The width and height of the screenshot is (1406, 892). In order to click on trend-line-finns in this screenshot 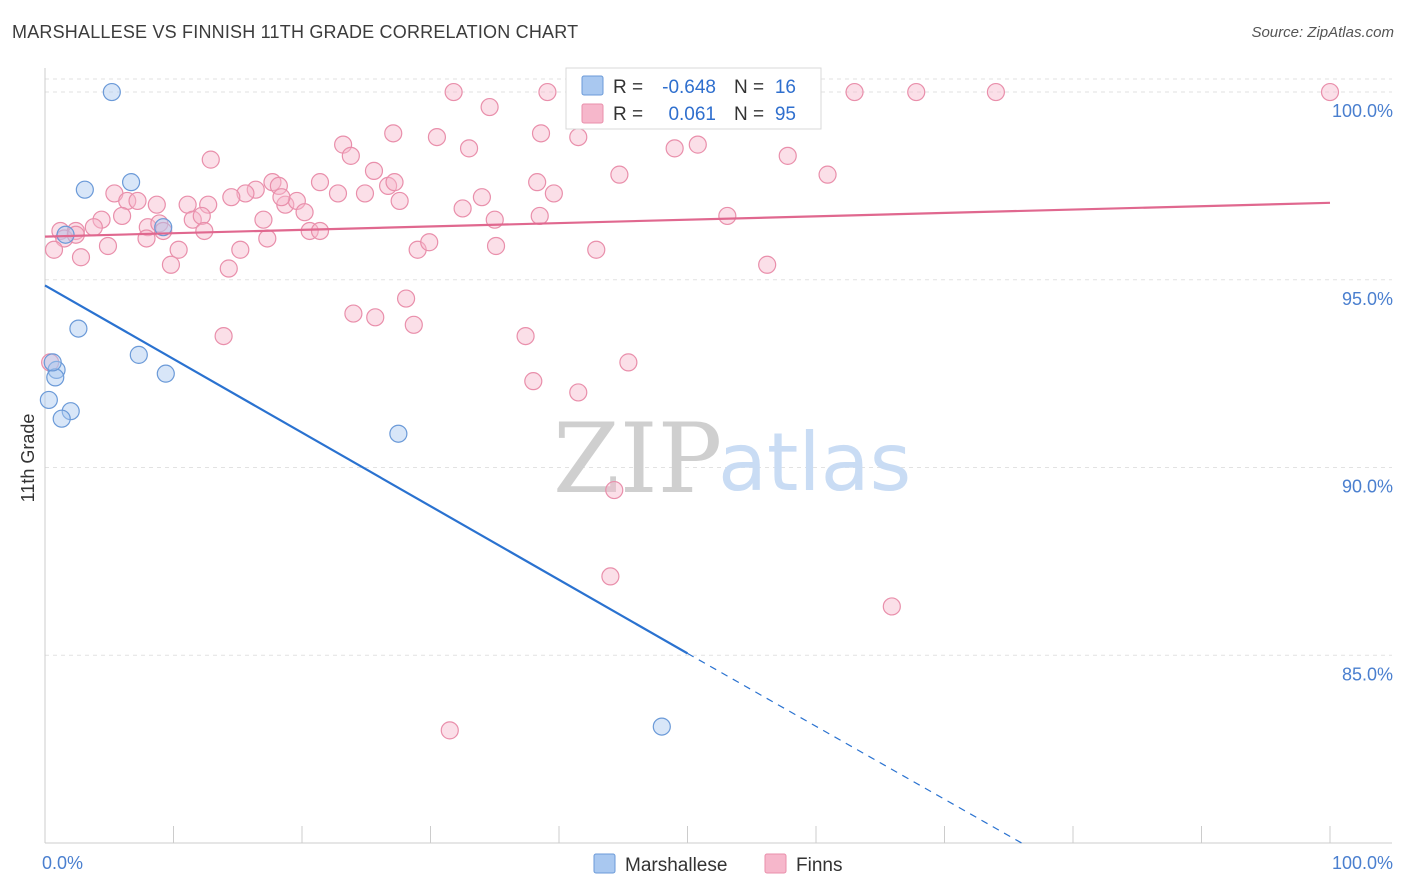, I will do `click(687, 219)`.